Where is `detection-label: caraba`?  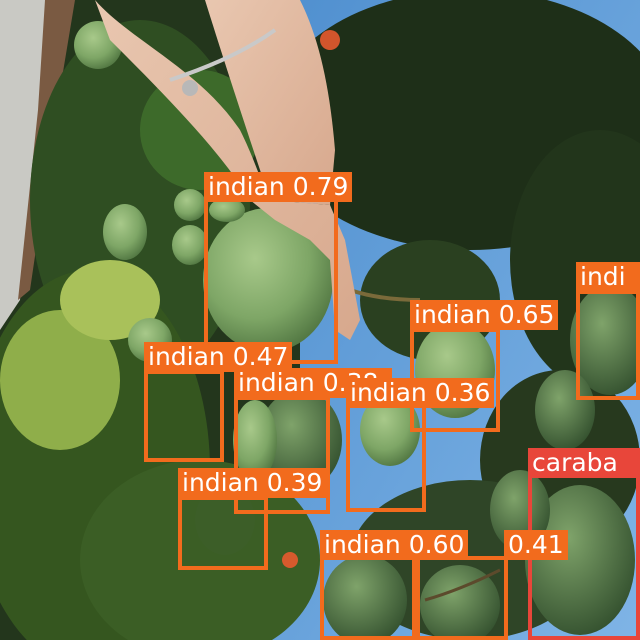
detection-label: caraba is located at coordinates (584, 463).